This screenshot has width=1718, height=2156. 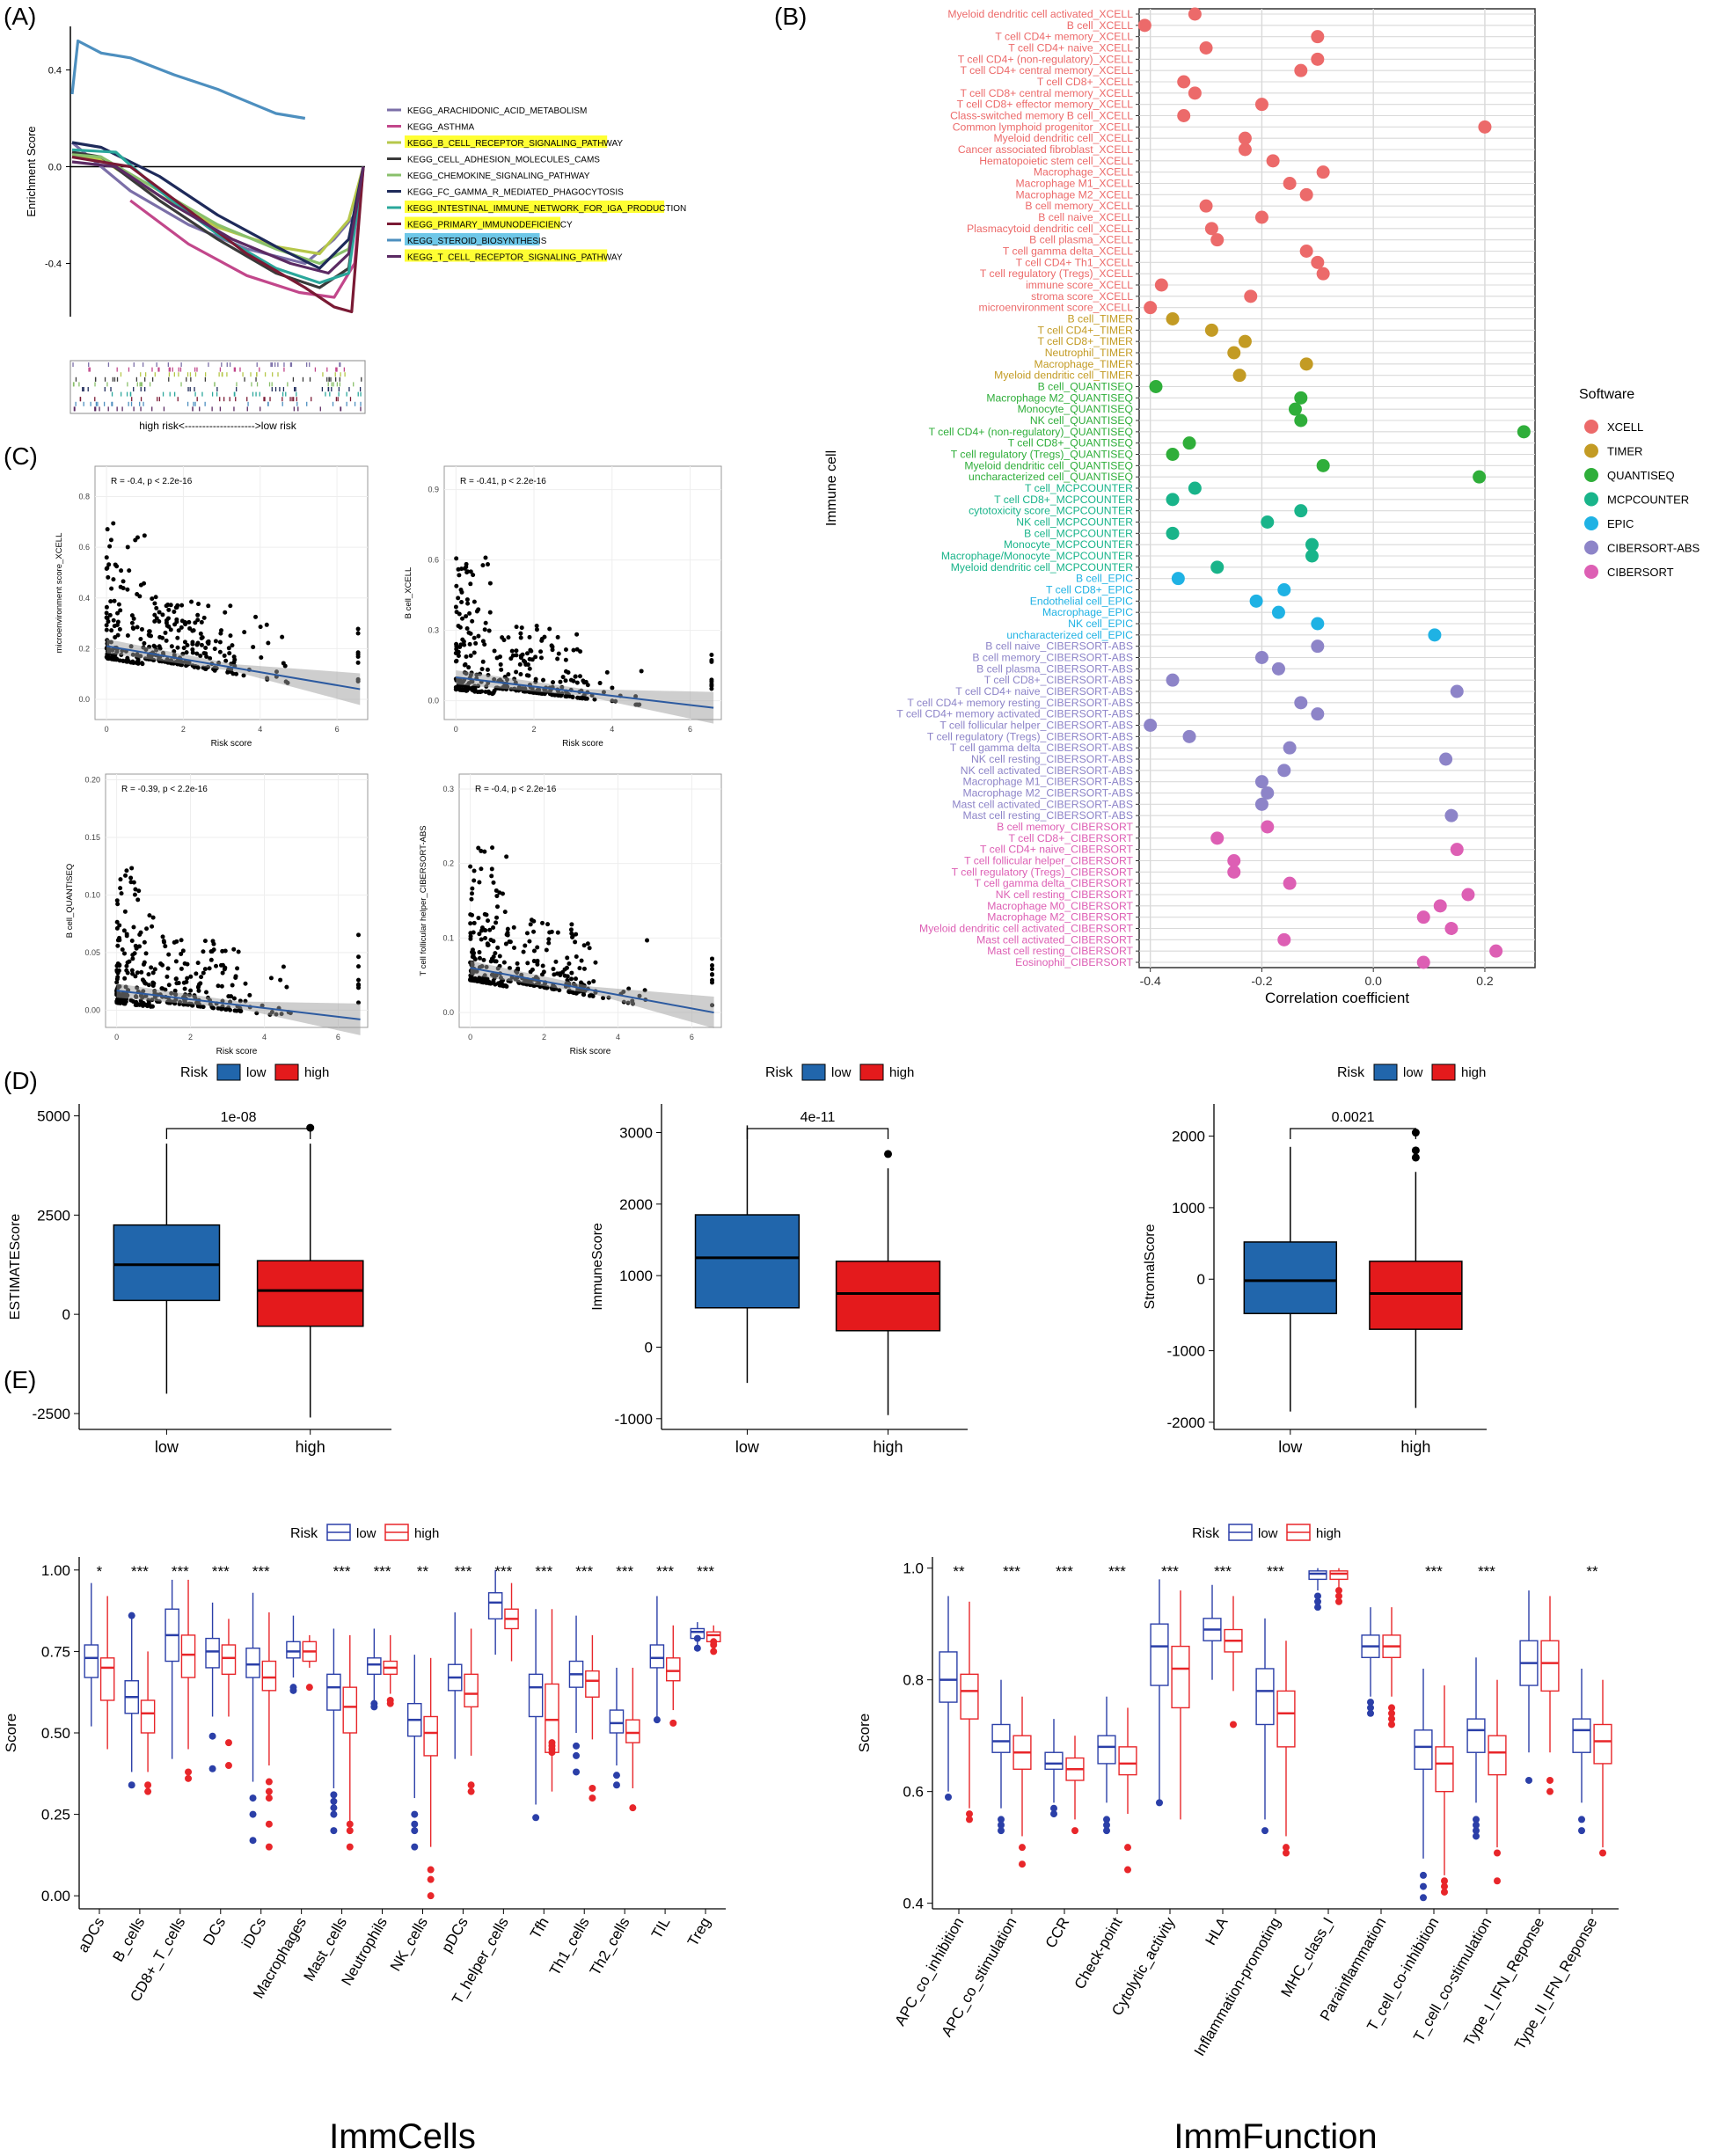 What do you see at coordinates (1071, 838) in the screenshot?
I see `b-cell-label-t-cell-cd8-cibersort: T cell CD8+_CIBERSORT` at bounding box center [1071, 838].